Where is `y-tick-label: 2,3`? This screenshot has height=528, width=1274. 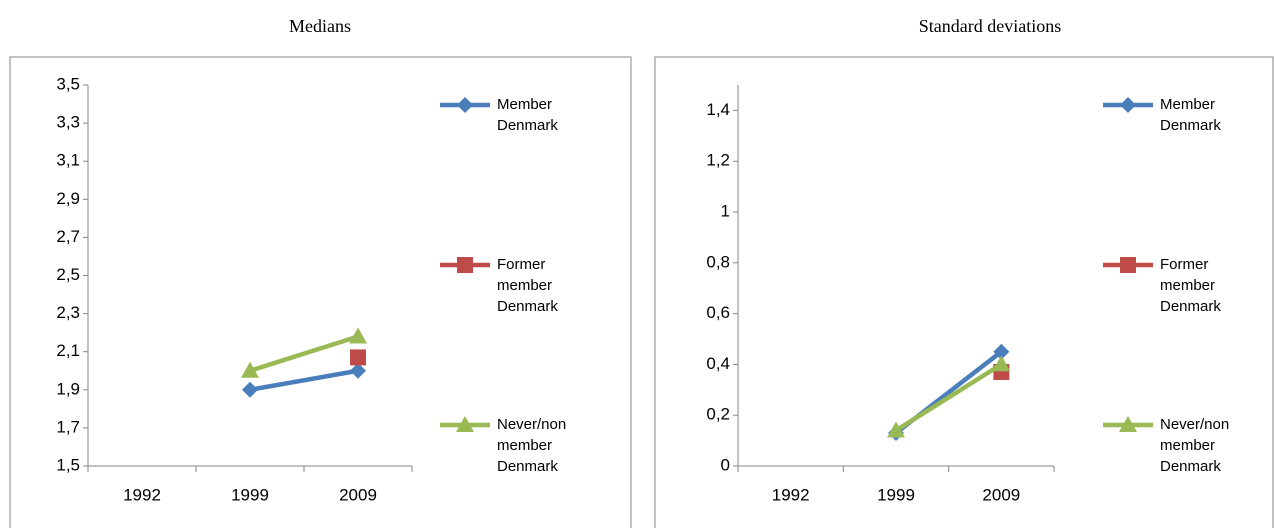 y-tick-label: 2,3 is located at coordinates (68, 312).